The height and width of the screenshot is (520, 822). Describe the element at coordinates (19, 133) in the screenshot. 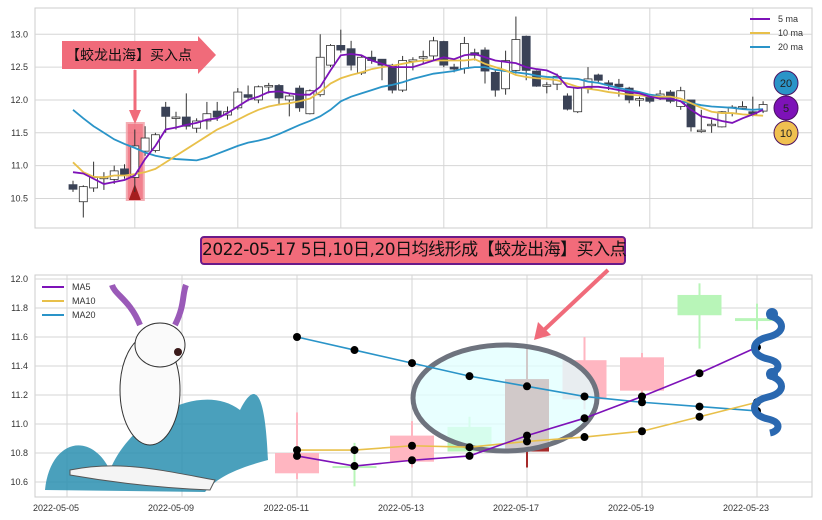

I see `y-tick-label: 11.5` at that location.